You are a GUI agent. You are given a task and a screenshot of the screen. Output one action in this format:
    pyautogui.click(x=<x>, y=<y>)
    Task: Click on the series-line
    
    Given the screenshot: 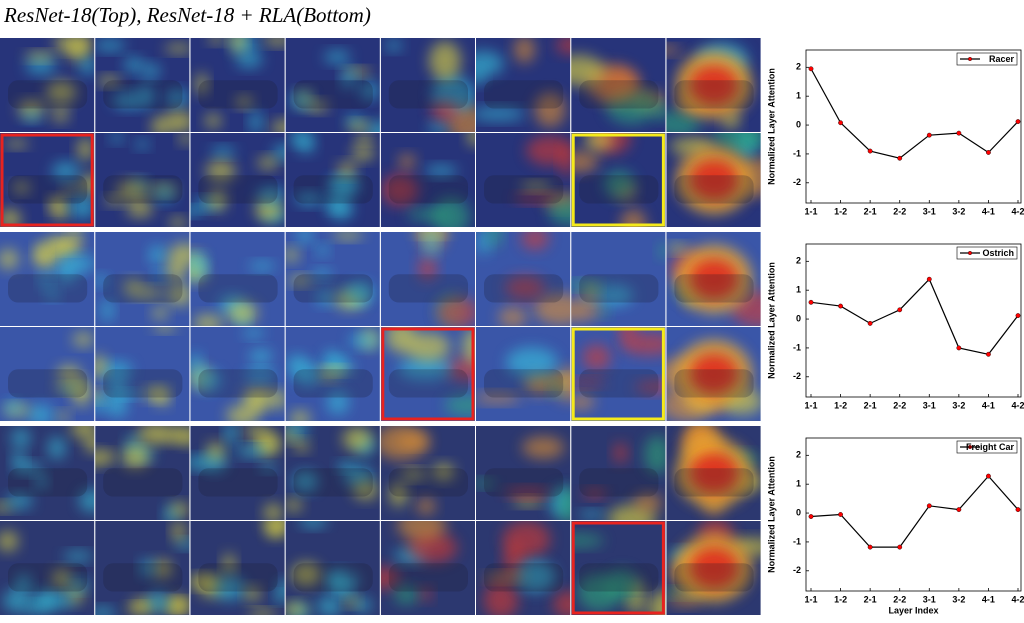 What is the action you would take?
    pyautogui.click(x=914, y=113)
    